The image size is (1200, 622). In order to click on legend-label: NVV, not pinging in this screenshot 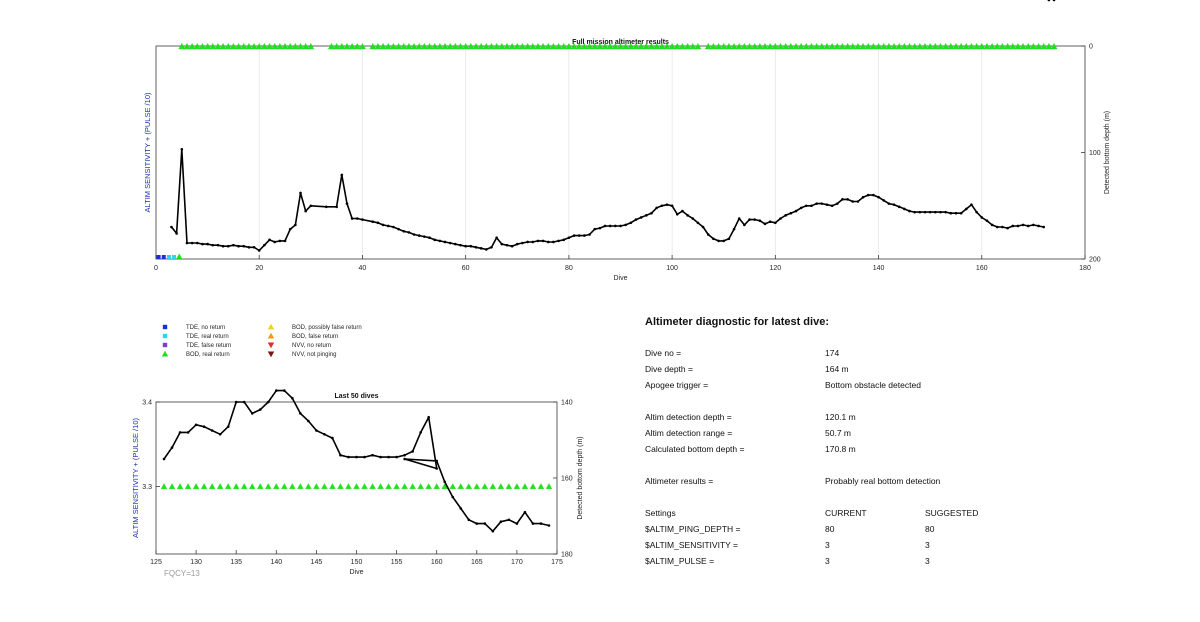, I will do `click(314, 355)`.